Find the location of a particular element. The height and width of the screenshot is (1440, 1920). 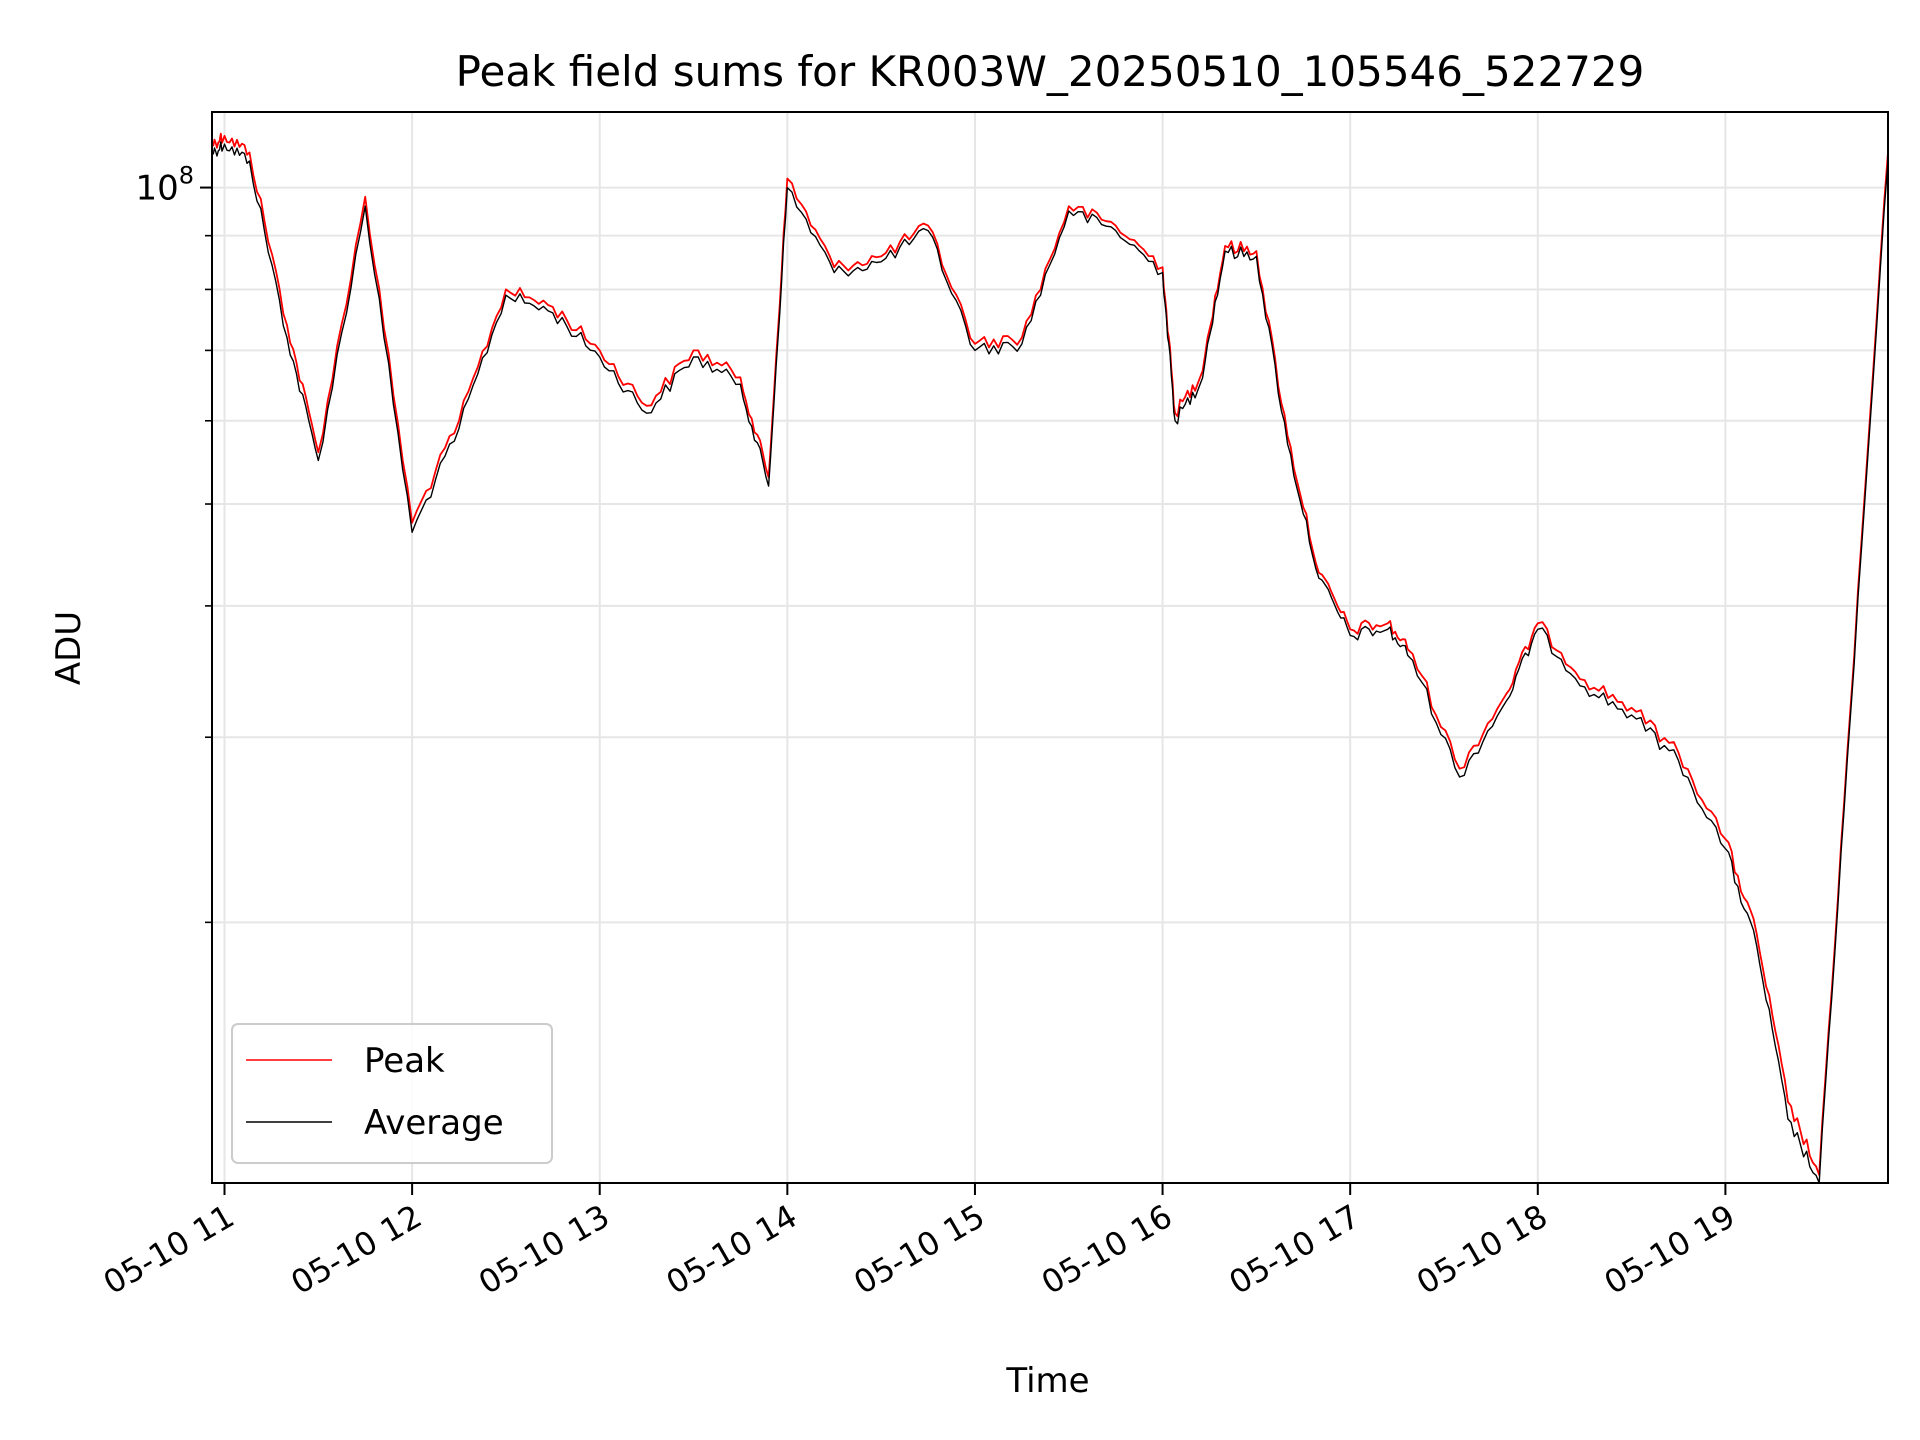

y-axis-label: ADU is located at coordinates (69, 648).